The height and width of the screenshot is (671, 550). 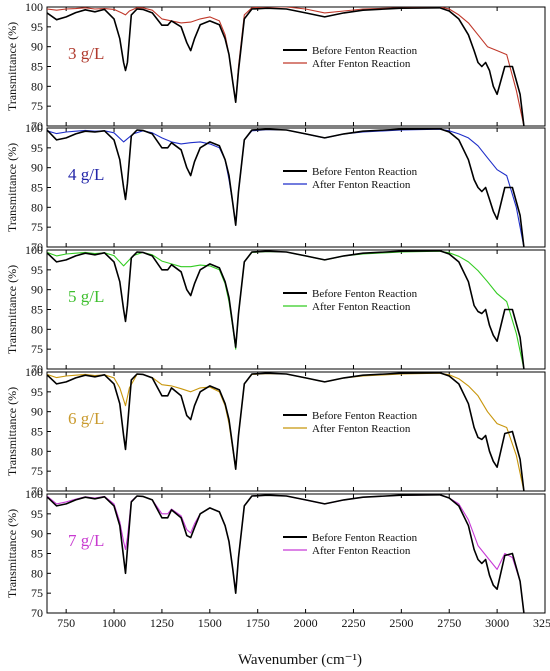 I want to click on concentration-label: 6 g/L, so click(x=86, y=418).